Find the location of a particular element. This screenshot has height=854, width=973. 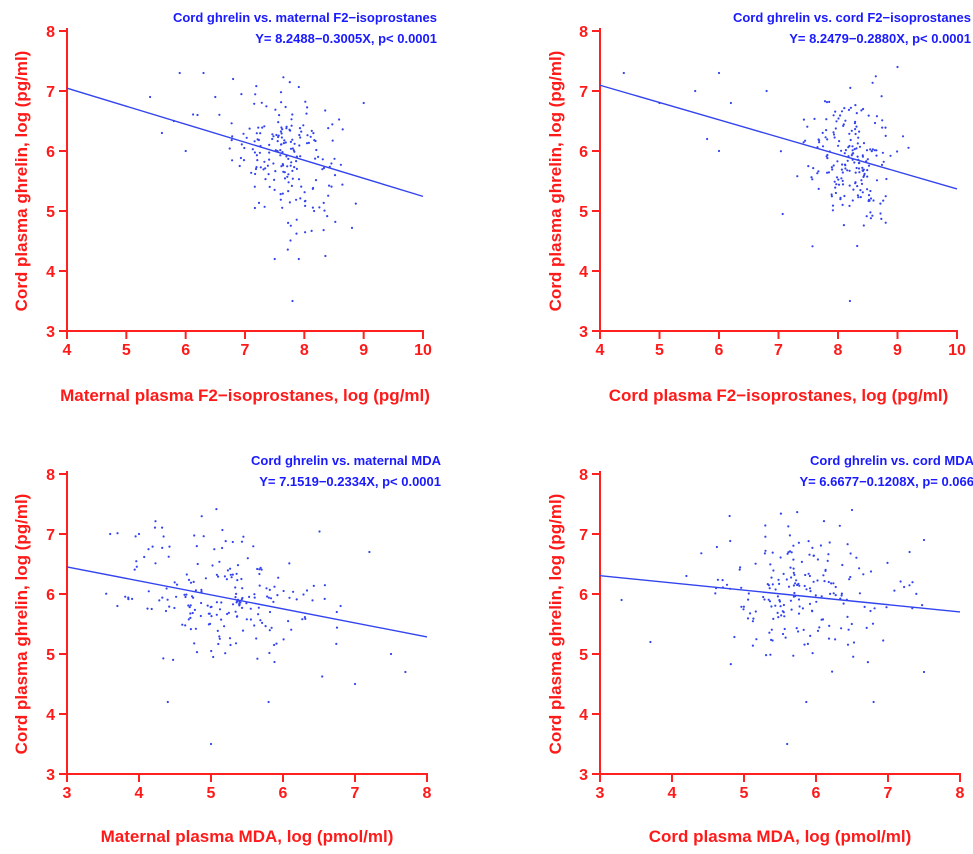

panel-title: Cord ghrelin vs. cord MDA is located at coordinates (891, 460).